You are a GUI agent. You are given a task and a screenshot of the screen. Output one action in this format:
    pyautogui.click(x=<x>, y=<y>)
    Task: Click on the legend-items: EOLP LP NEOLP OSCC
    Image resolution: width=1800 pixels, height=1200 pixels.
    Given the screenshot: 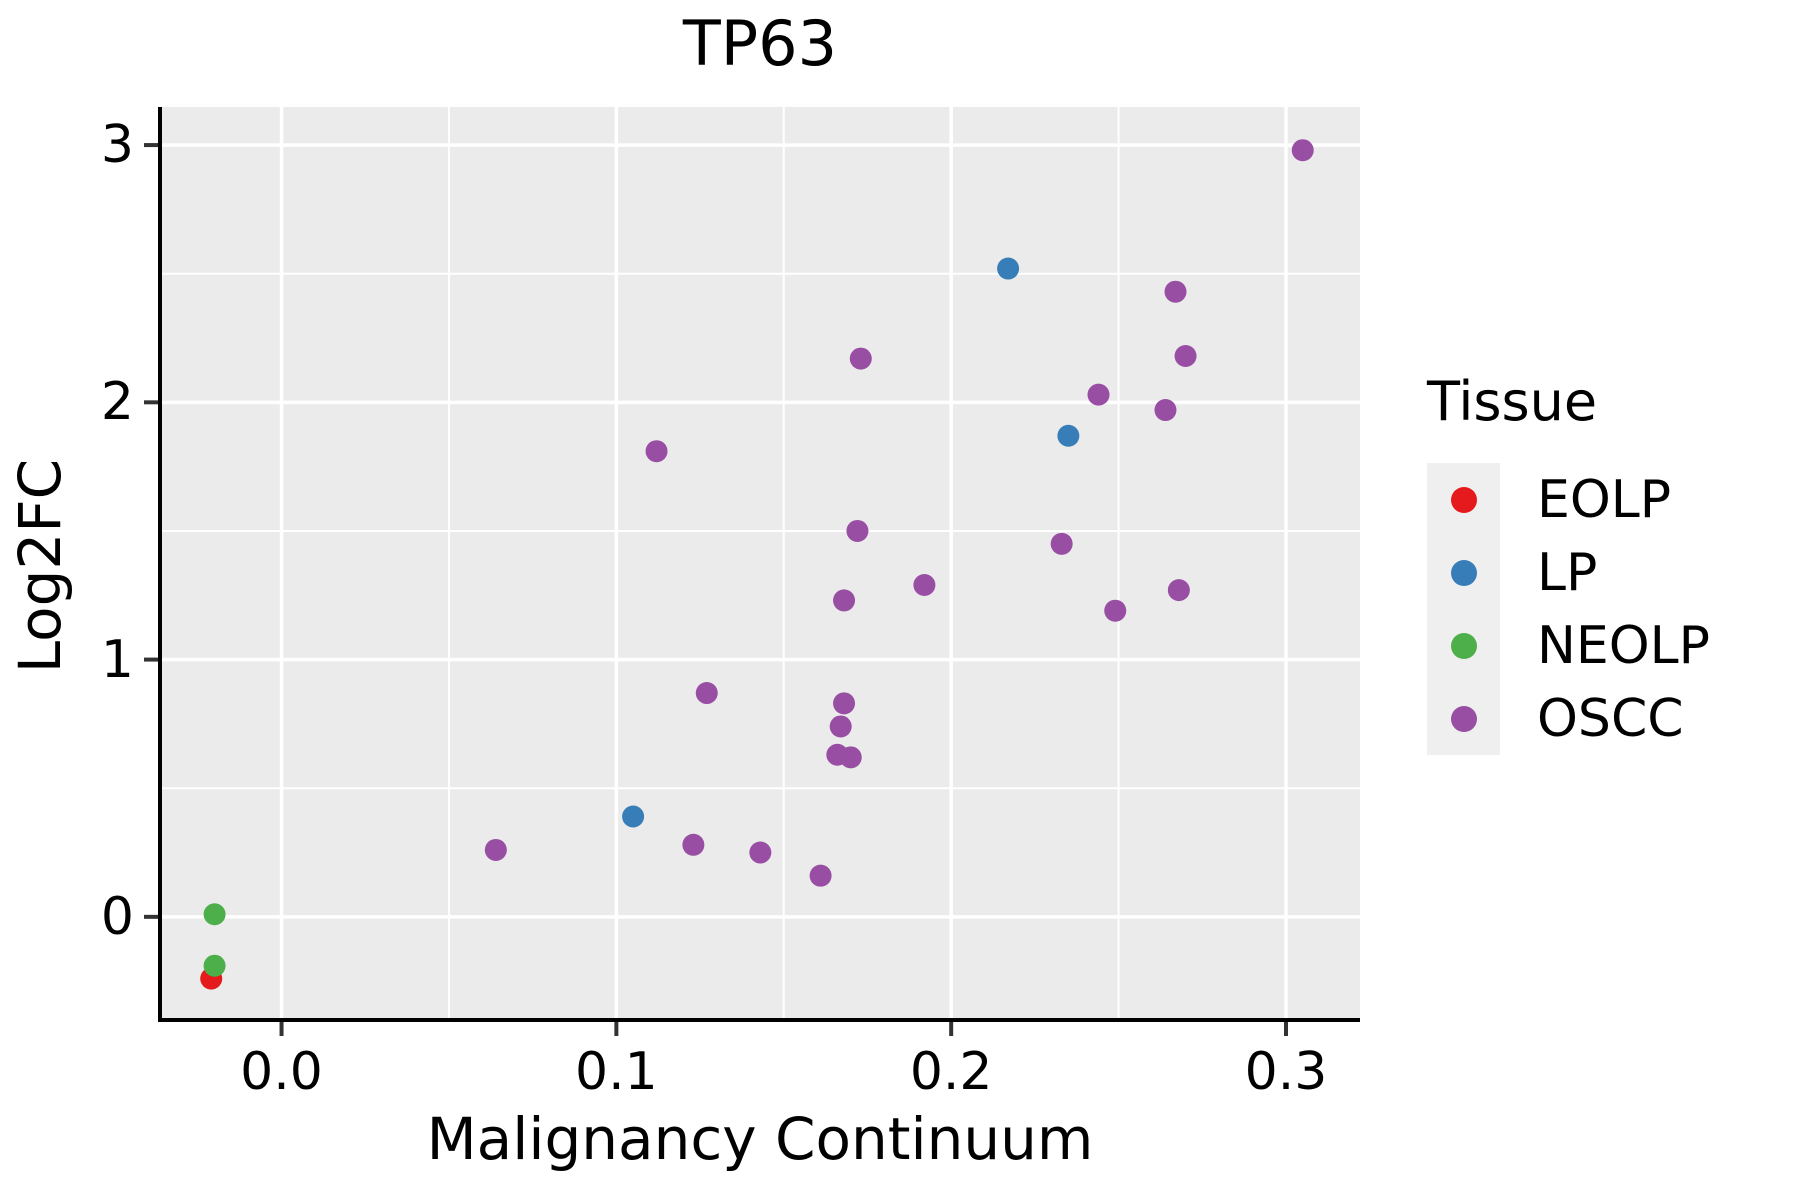 What is the action you would take?
    pyautogui.click(x=1569, y=609)
    